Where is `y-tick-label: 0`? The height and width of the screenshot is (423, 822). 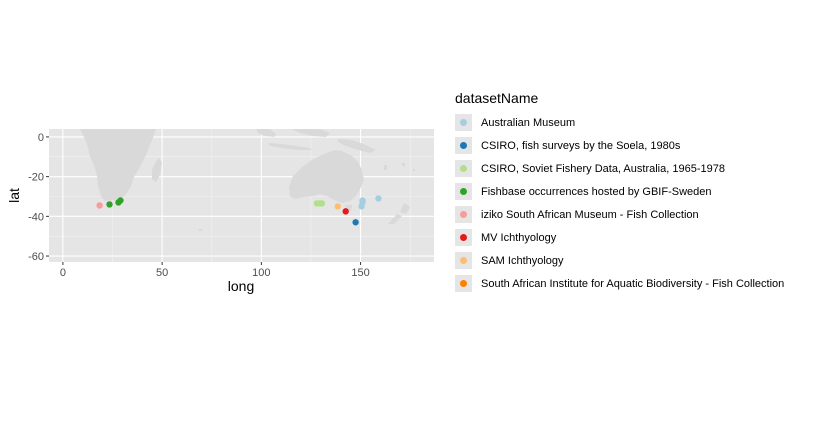 y-tick-label: 0 is located at coordinates (41, 138).